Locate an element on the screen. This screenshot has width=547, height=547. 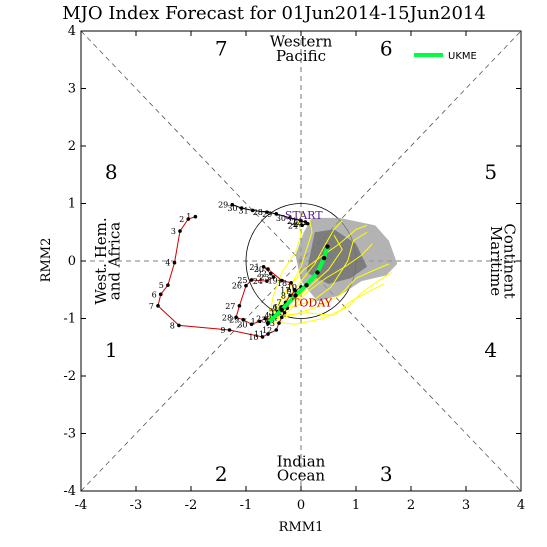
day-label-observed-recent-9: 23 is located at coordinates (298, 224).